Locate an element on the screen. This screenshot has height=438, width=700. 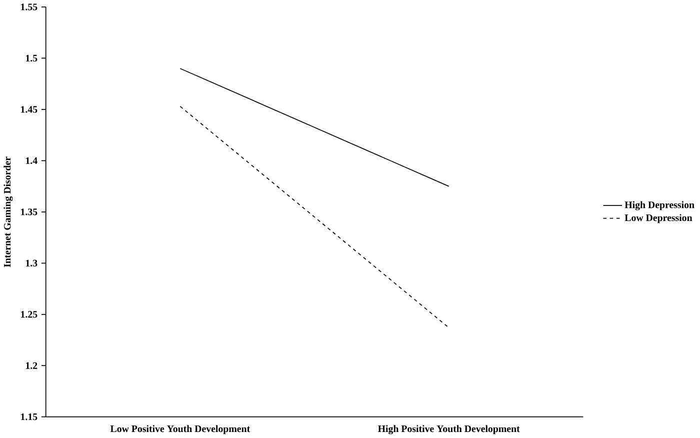
x-tick-label: Low Positive Youth Development is located at coordinates (180, 429).